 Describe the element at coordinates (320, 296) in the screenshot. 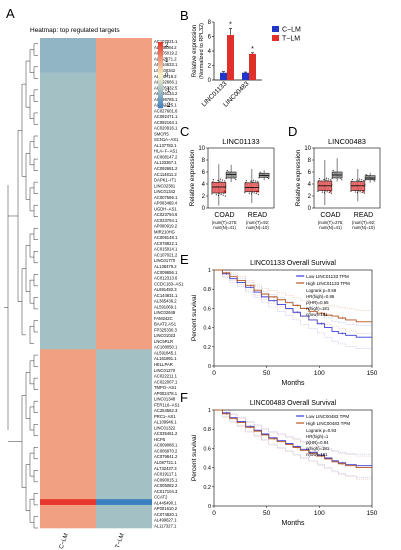

I see `stats-label: HR(high)=0.86` at that location.